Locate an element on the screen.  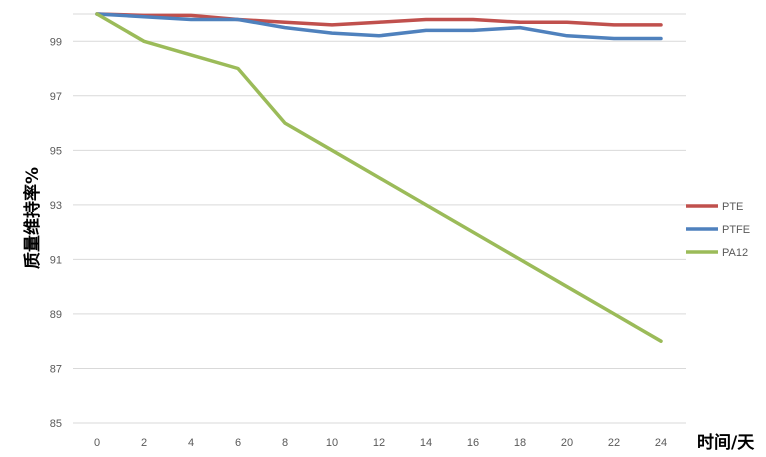
y-tick-label-87: 87 is located at coordinates (56, 369).